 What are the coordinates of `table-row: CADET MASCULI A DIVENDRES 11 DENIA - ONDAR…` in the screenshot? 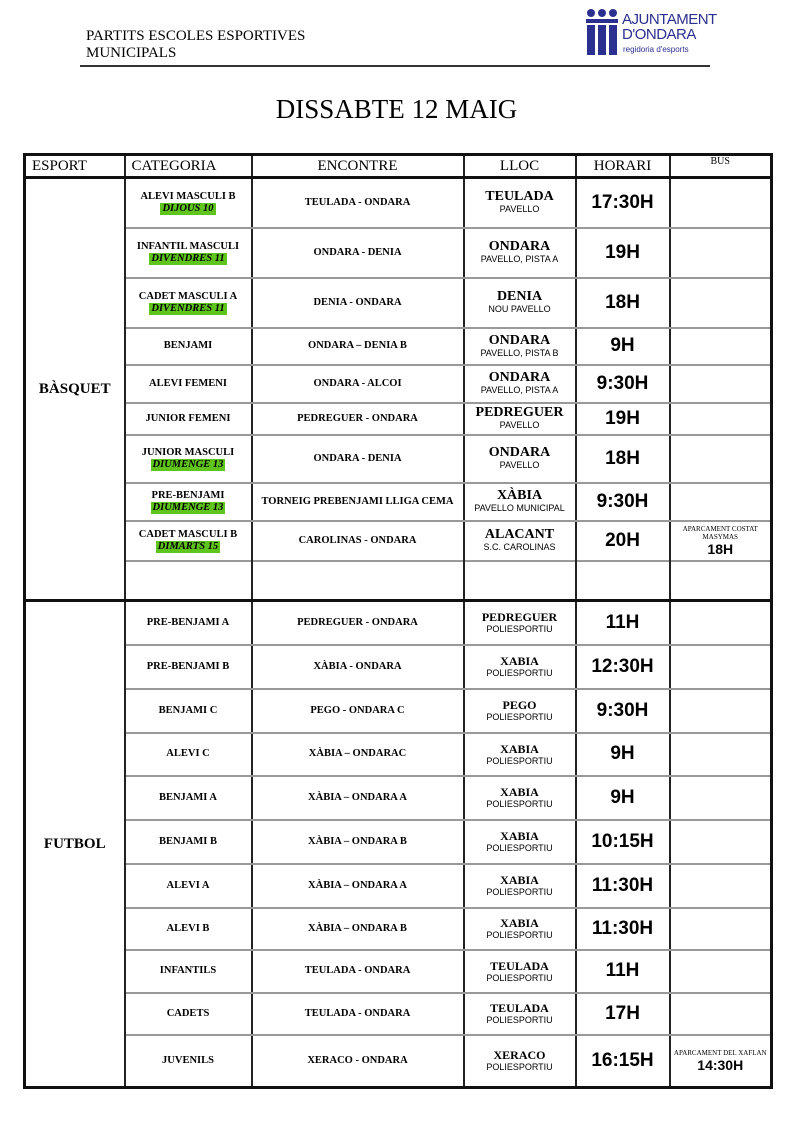 It's located at (399, 302).